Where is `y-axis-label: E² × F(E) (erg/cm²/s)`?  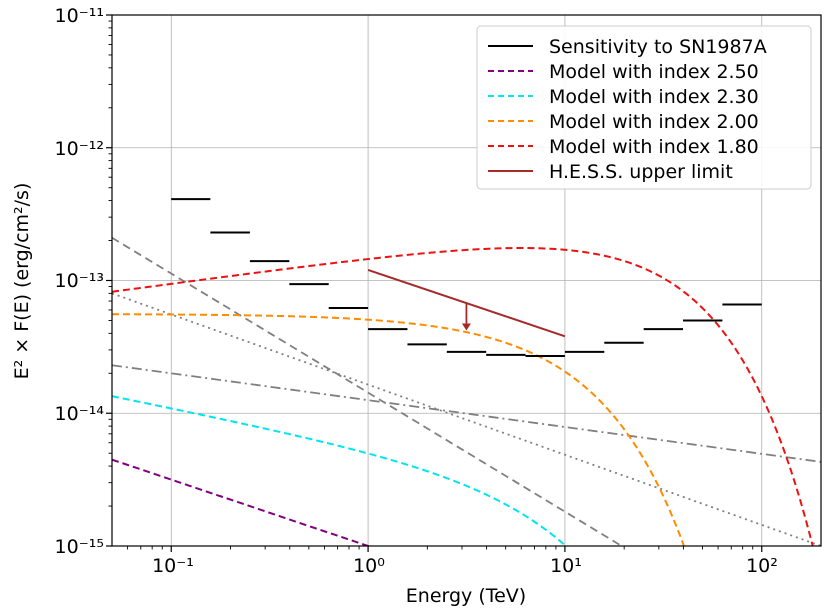
y-axis-label: E² × F(E) (erg/cm²/s) is located at coordinates (22, 281).